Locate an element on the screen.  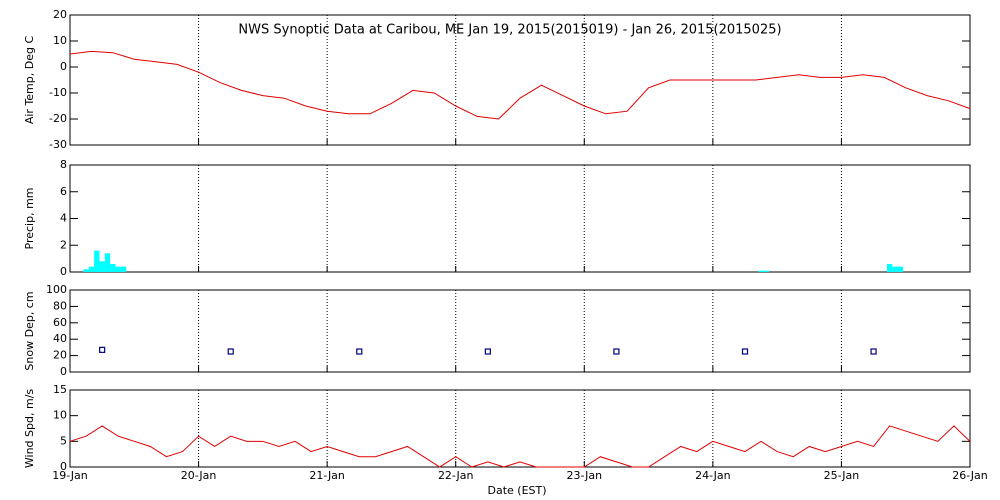
x-tick-label: 24-Jan is located at coordinates (713, 475).